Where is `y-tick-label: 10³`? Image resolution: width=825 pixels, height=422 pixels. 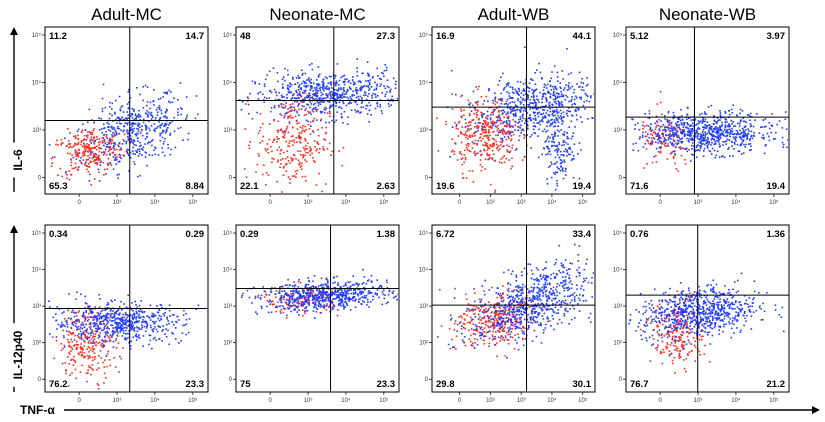
y-tick-label: 10³ is located at coordinates (617, 131).